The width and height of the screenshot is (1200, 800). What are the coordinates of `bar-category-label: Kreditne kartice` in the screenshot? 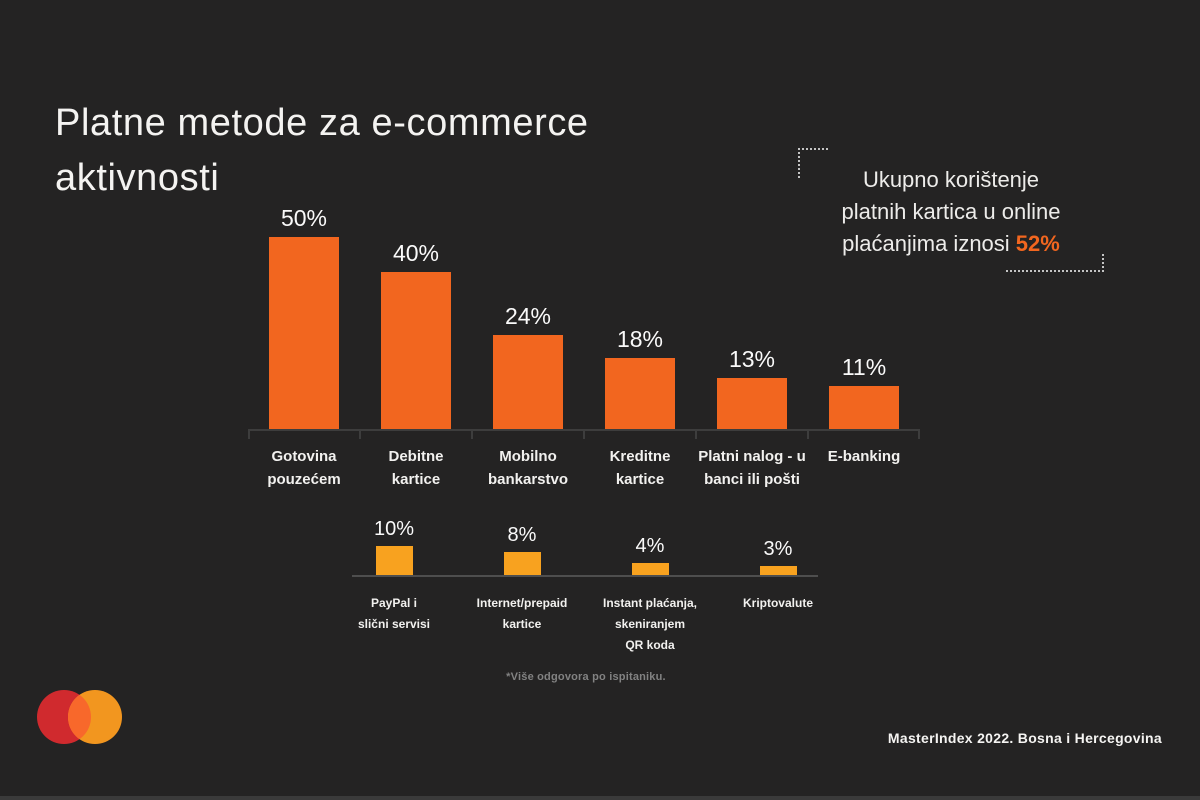 It's located at (640, 468).